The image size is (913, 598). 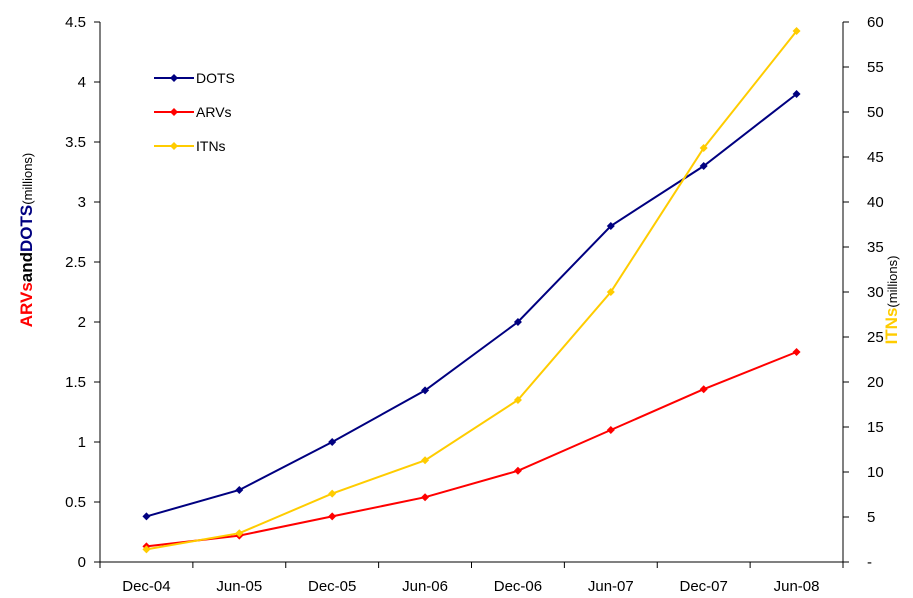 I want to click on legend-item-dots: DOTS, so click(x=194, y=78).